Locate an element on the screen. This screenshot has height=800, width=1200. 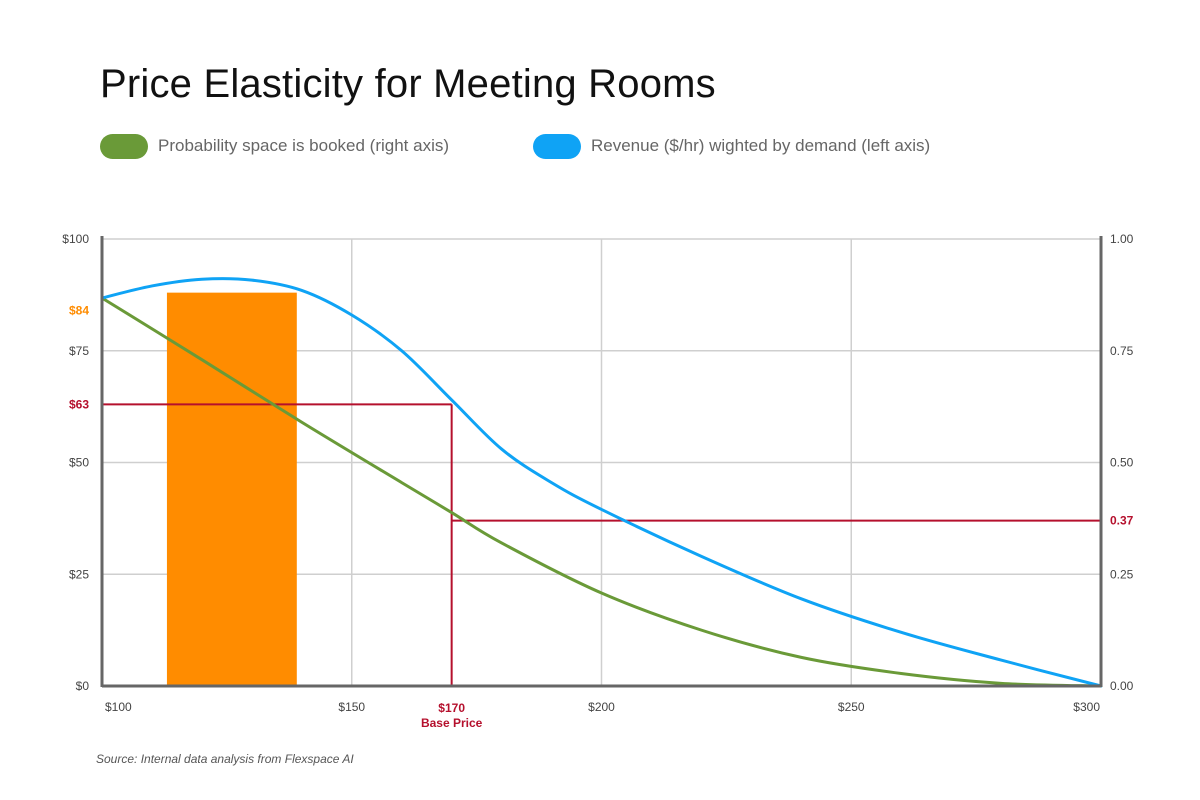
legend-label-probability: Probability space is booked (right axis) is located at coordinates (304, 145).